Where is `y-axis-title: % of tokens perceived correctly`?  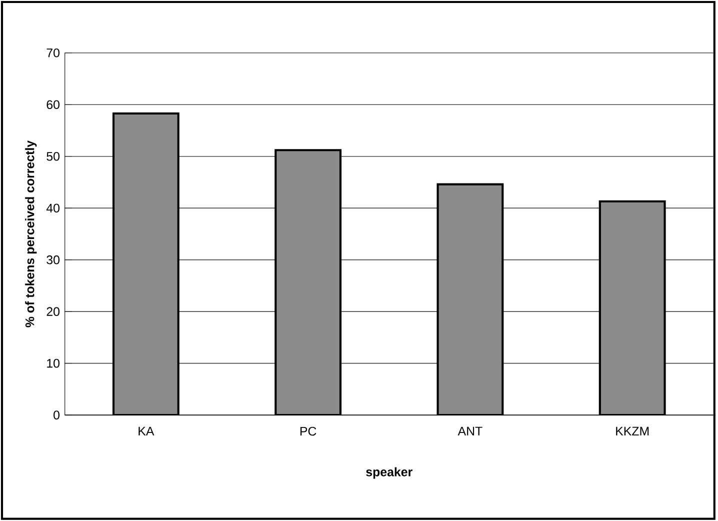 y-axis-title: % of tokens perceived correctly is located at coordinates (31, 234).